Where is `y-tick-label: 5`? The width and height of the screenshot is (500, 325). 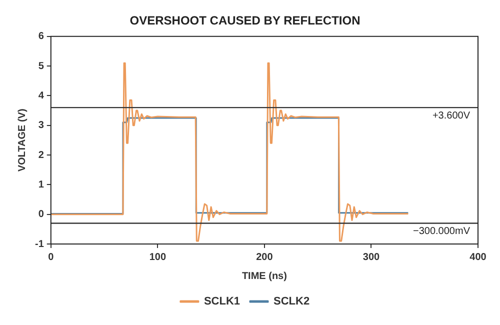 y-tick-label: 5 is located at coordinates (41, 66).